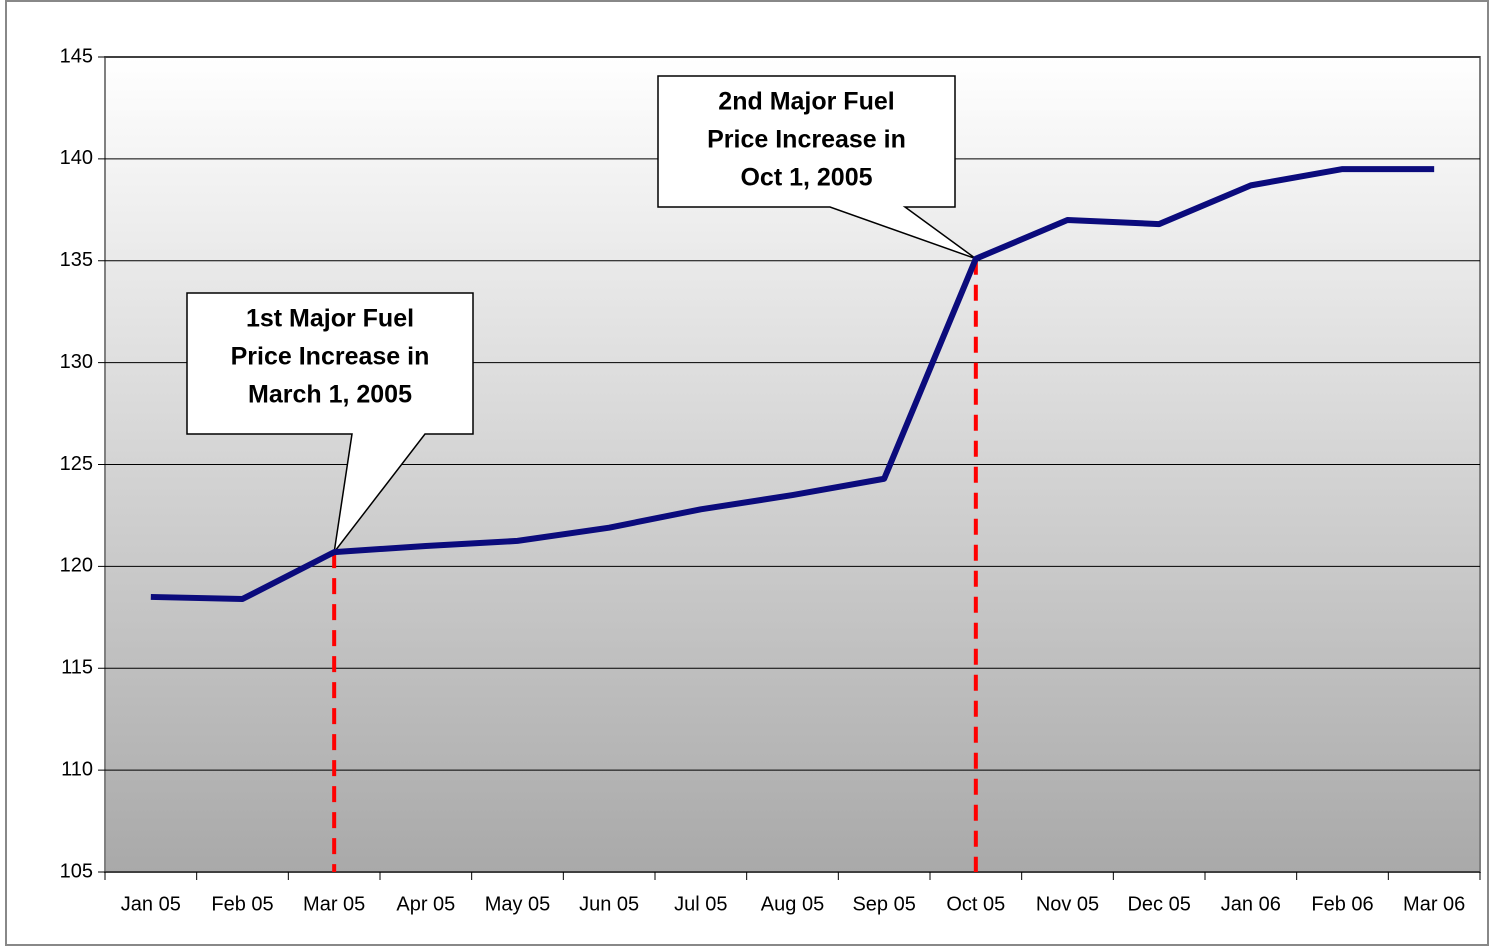 This screenshot has height=947, width=1490. Describe the element at coordinates (76, 566) in the screenshot. I see `y-tick-label: 120` at that location.